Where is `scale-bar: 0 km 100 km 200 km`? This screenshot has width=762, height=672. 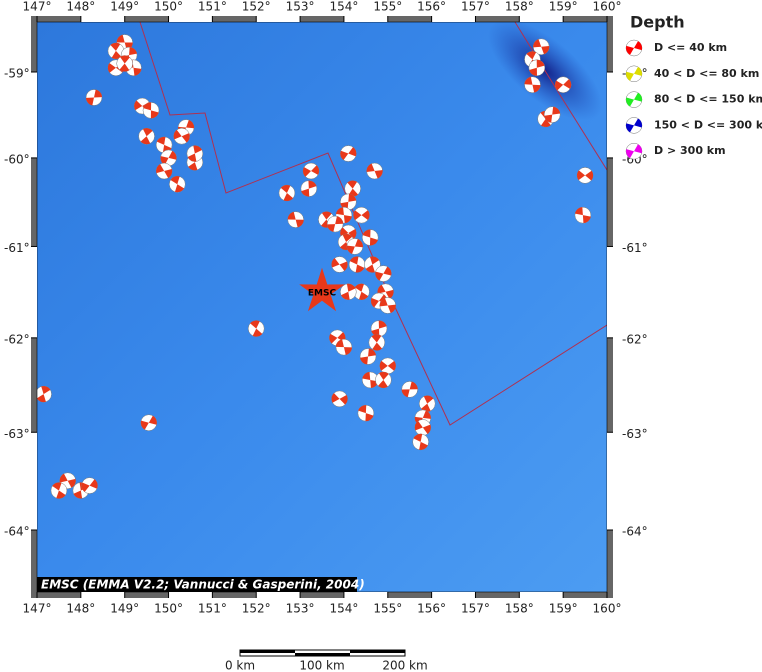 scale-bar: 0 km 100 km 200 km is located at coordinates (326, 660).